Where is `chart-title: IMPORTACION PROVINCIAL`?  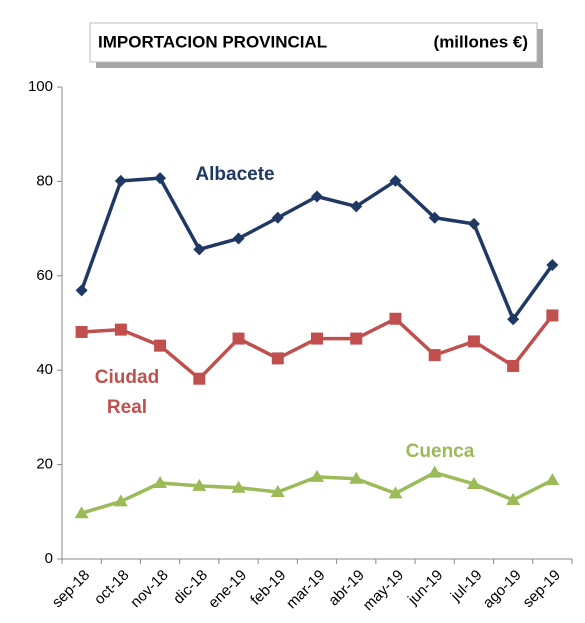
chart-title: IMPORTACION PROVINCIAL is located at coordinates (212, 41).